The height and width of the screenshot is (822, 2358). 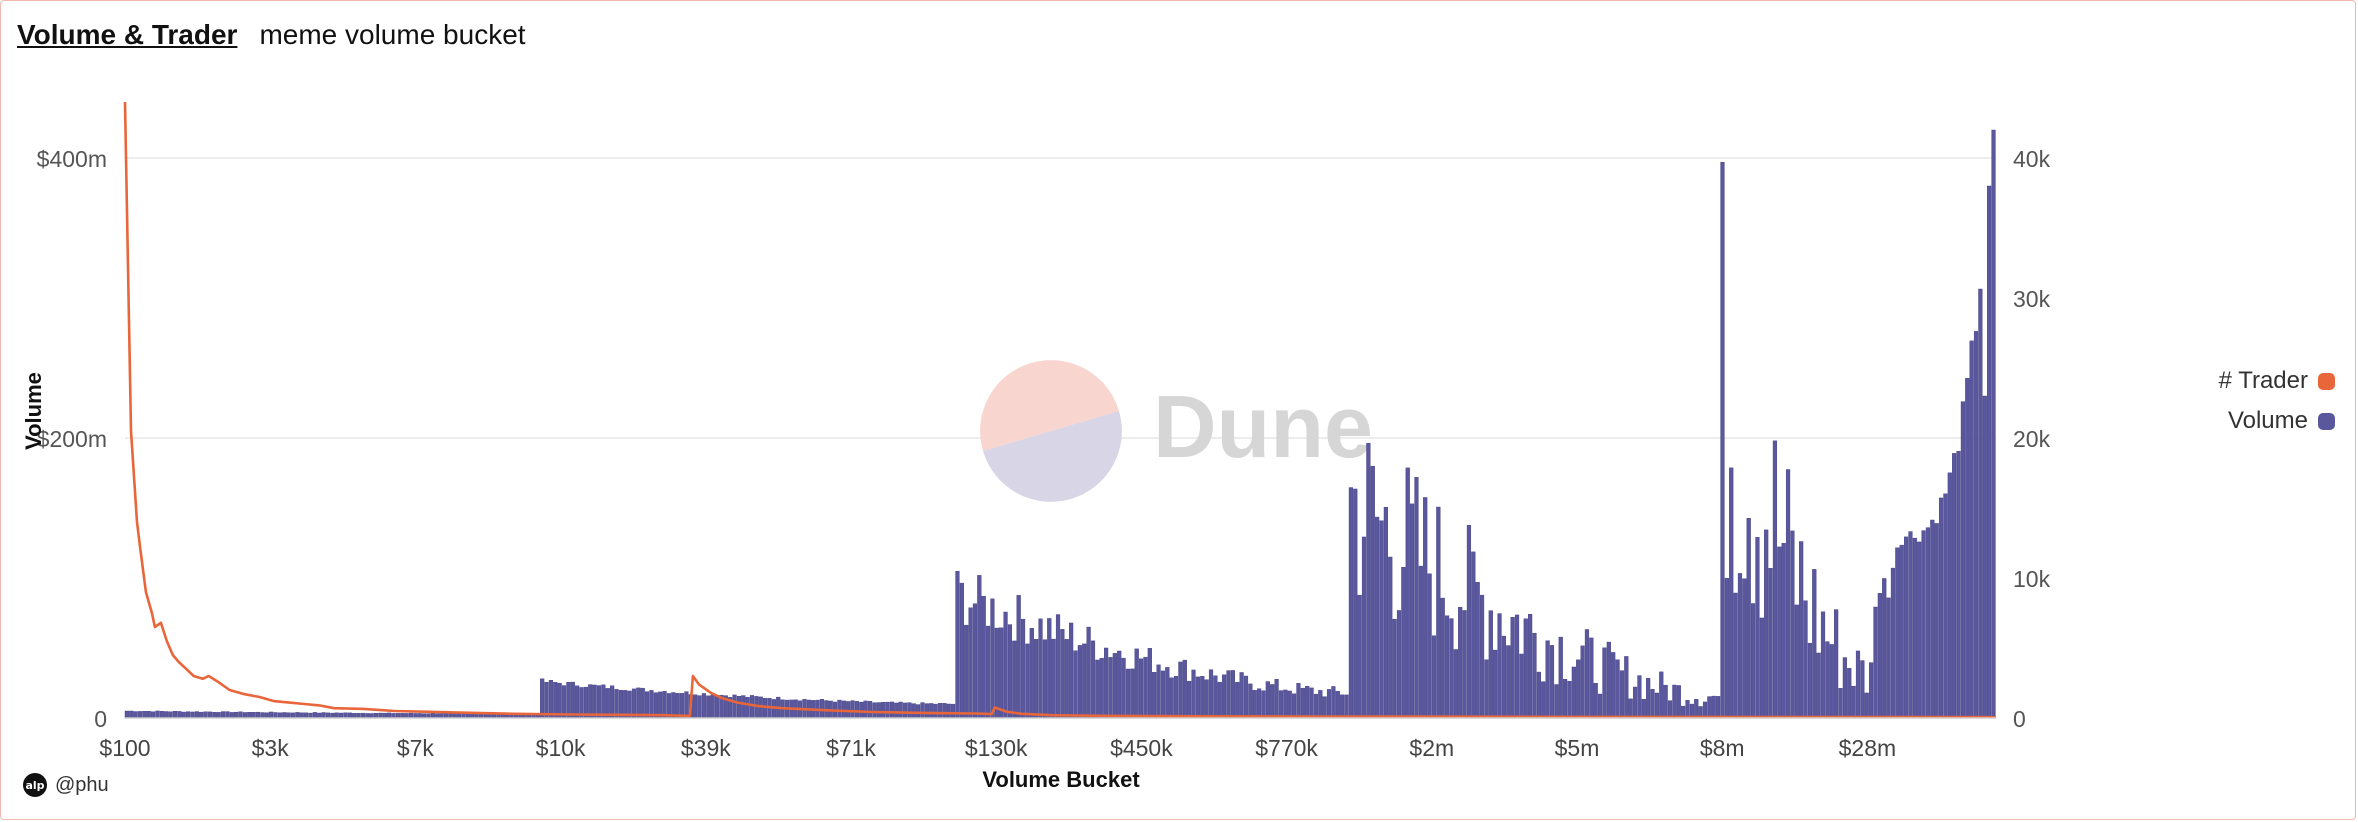 I want to click on legend-item-trader: # Trader, so click(x=2215, y=381).